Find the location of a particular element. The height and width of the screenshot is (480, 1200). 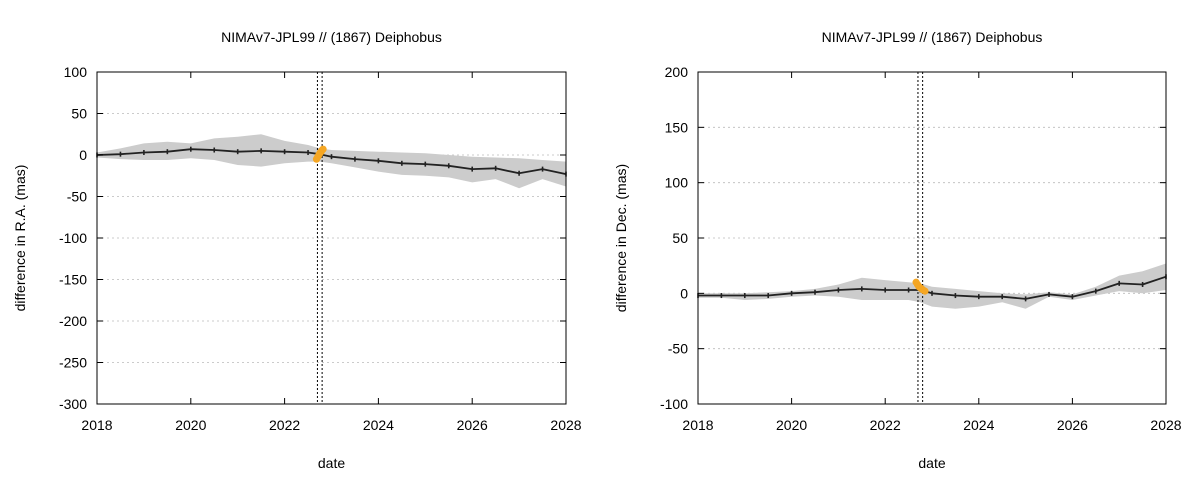

difference-series-line is located at coordinates (331, 161).